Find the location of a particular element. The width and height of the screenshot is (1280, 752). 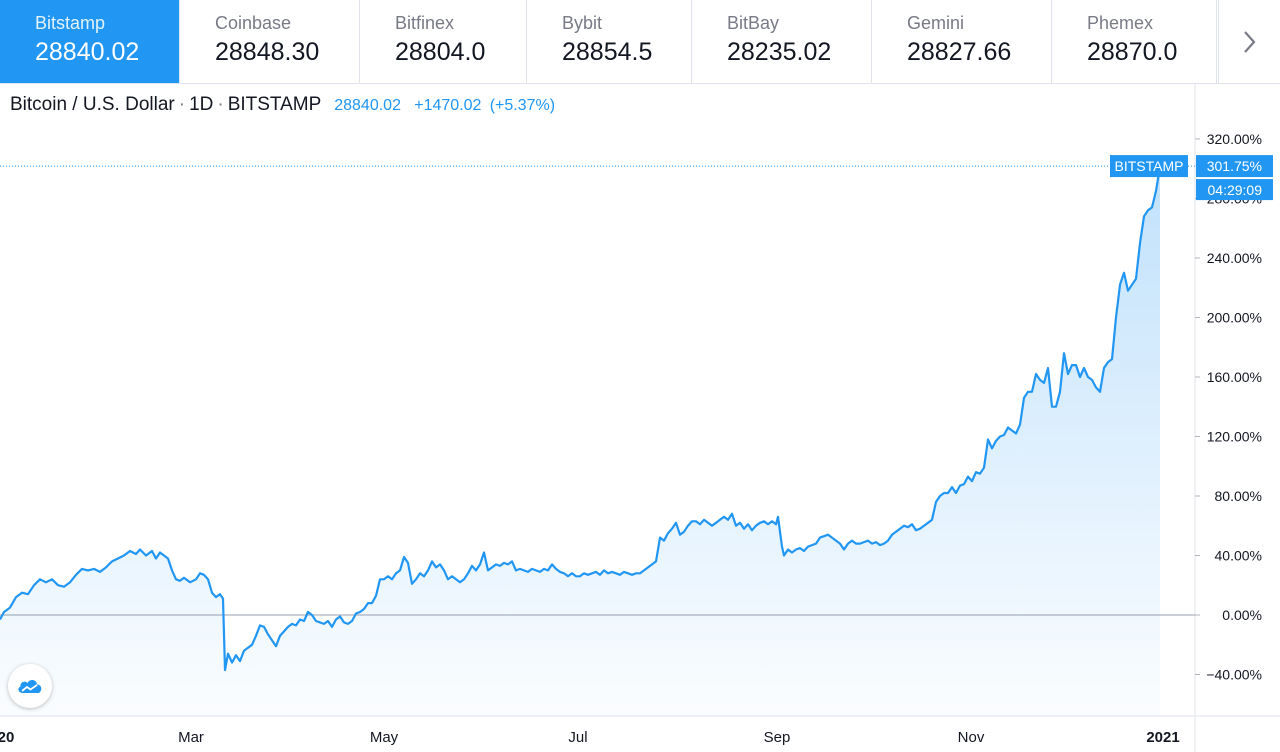

x-tick-label: 2021 is located at coordinates (1162, 737).